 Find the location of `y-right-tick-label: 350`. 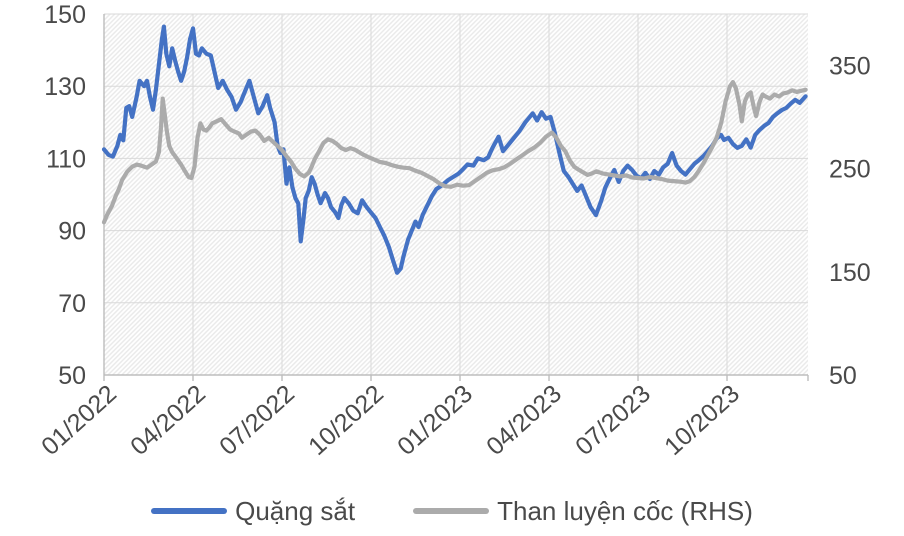

y-right-tick-label: 350 is located at coordinates (850, 67).